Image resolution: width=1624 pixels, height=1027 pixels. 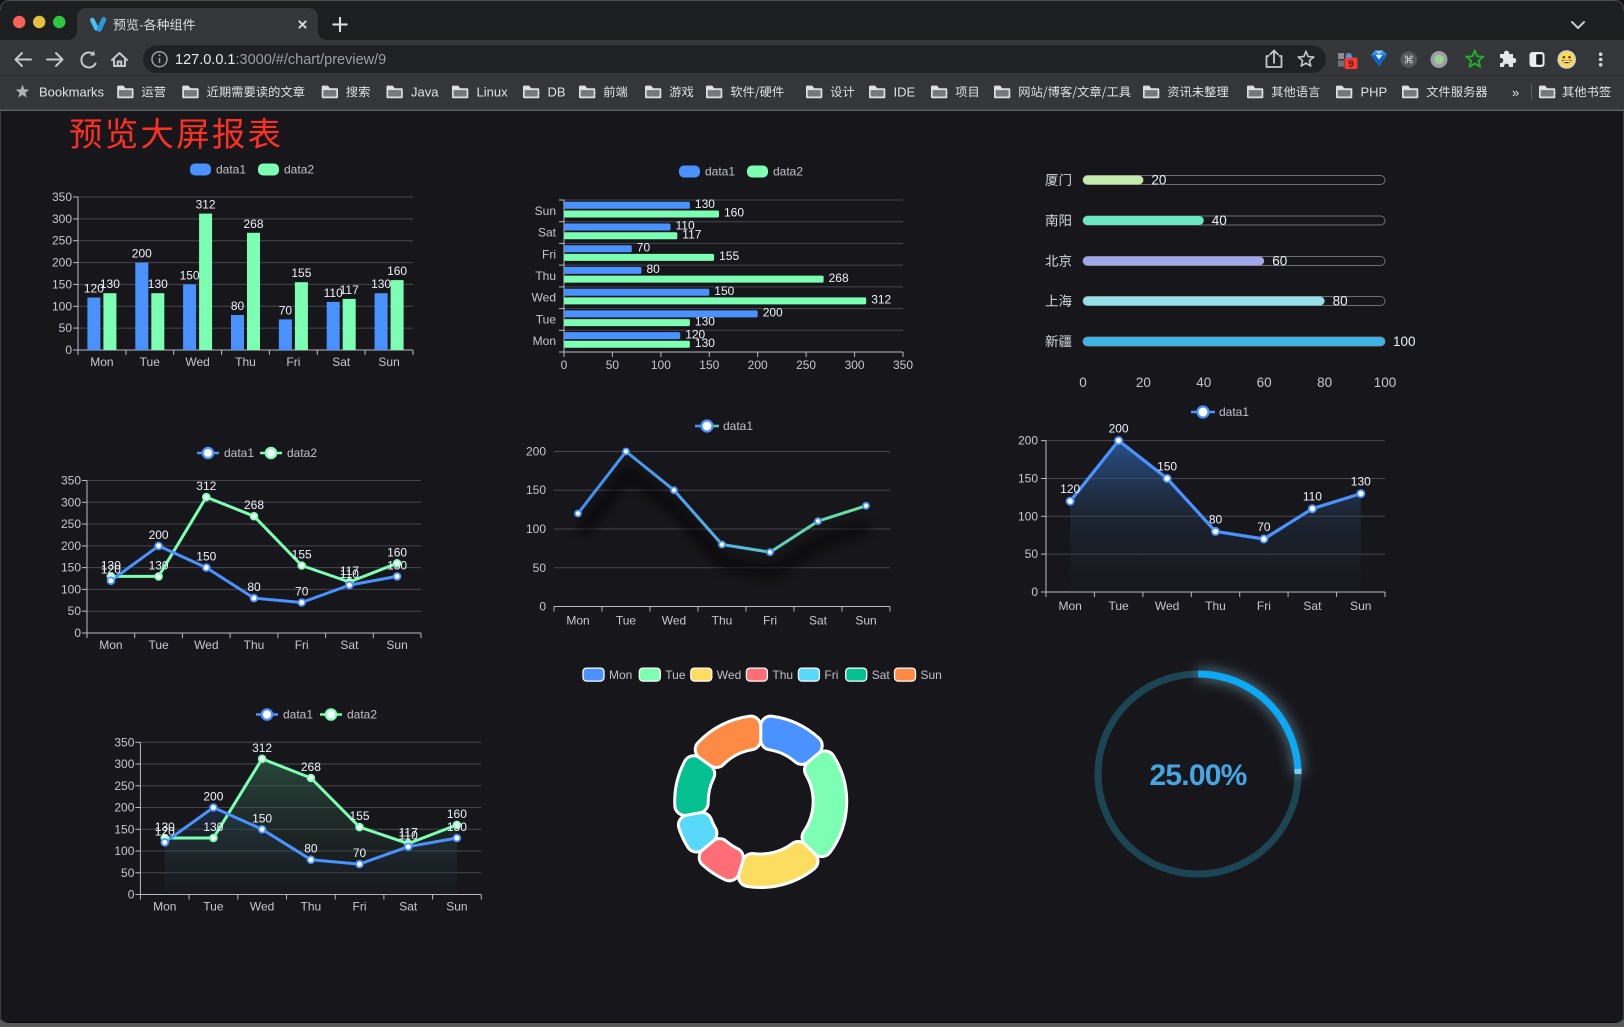 What do you see at coordinates (280, 60) in the screenshot?
I see `svg-text:127.0.0.1:3000/#/chart/preview: 127.0.0.1:3000/#/chart/preview/9` at bounding box center [280, 60].